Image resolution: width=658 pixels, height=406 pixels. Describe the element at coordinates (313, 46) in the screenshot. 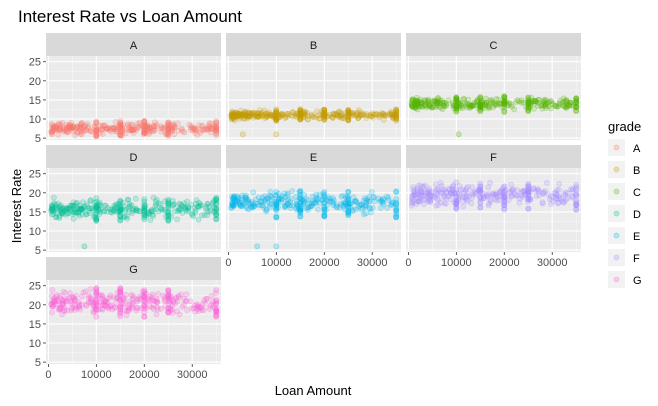

I see `facet-strip-label: B` at that location.